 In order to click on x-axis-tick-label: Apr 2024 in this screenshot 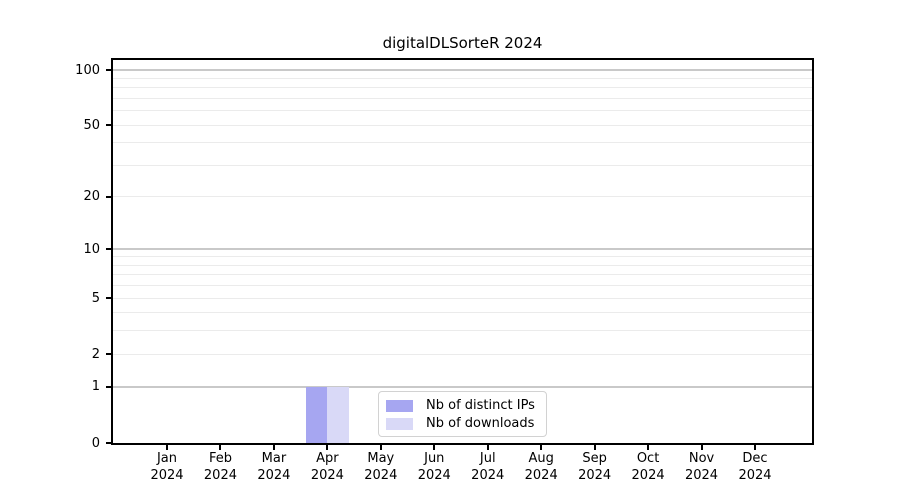, I will do `click(327, 467)`.